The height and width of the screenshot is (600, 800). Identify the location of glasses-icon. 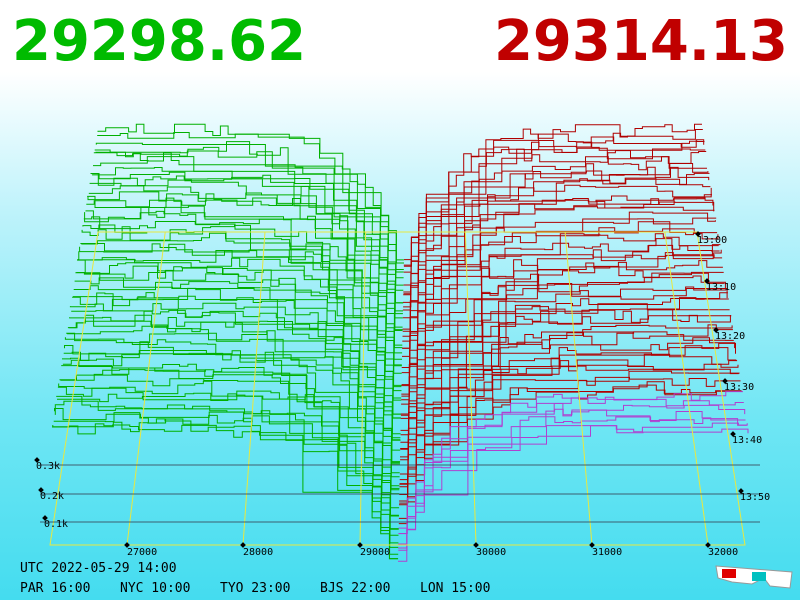
(754, 577).